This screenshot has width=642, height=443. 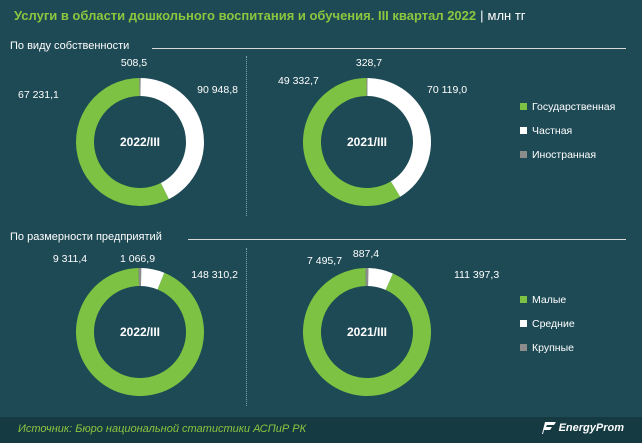 What do you see at coordinates (140, 142) in the screenshot?
I see `donut-0-center-label: 2022/III` at bounding box center [140, 142].